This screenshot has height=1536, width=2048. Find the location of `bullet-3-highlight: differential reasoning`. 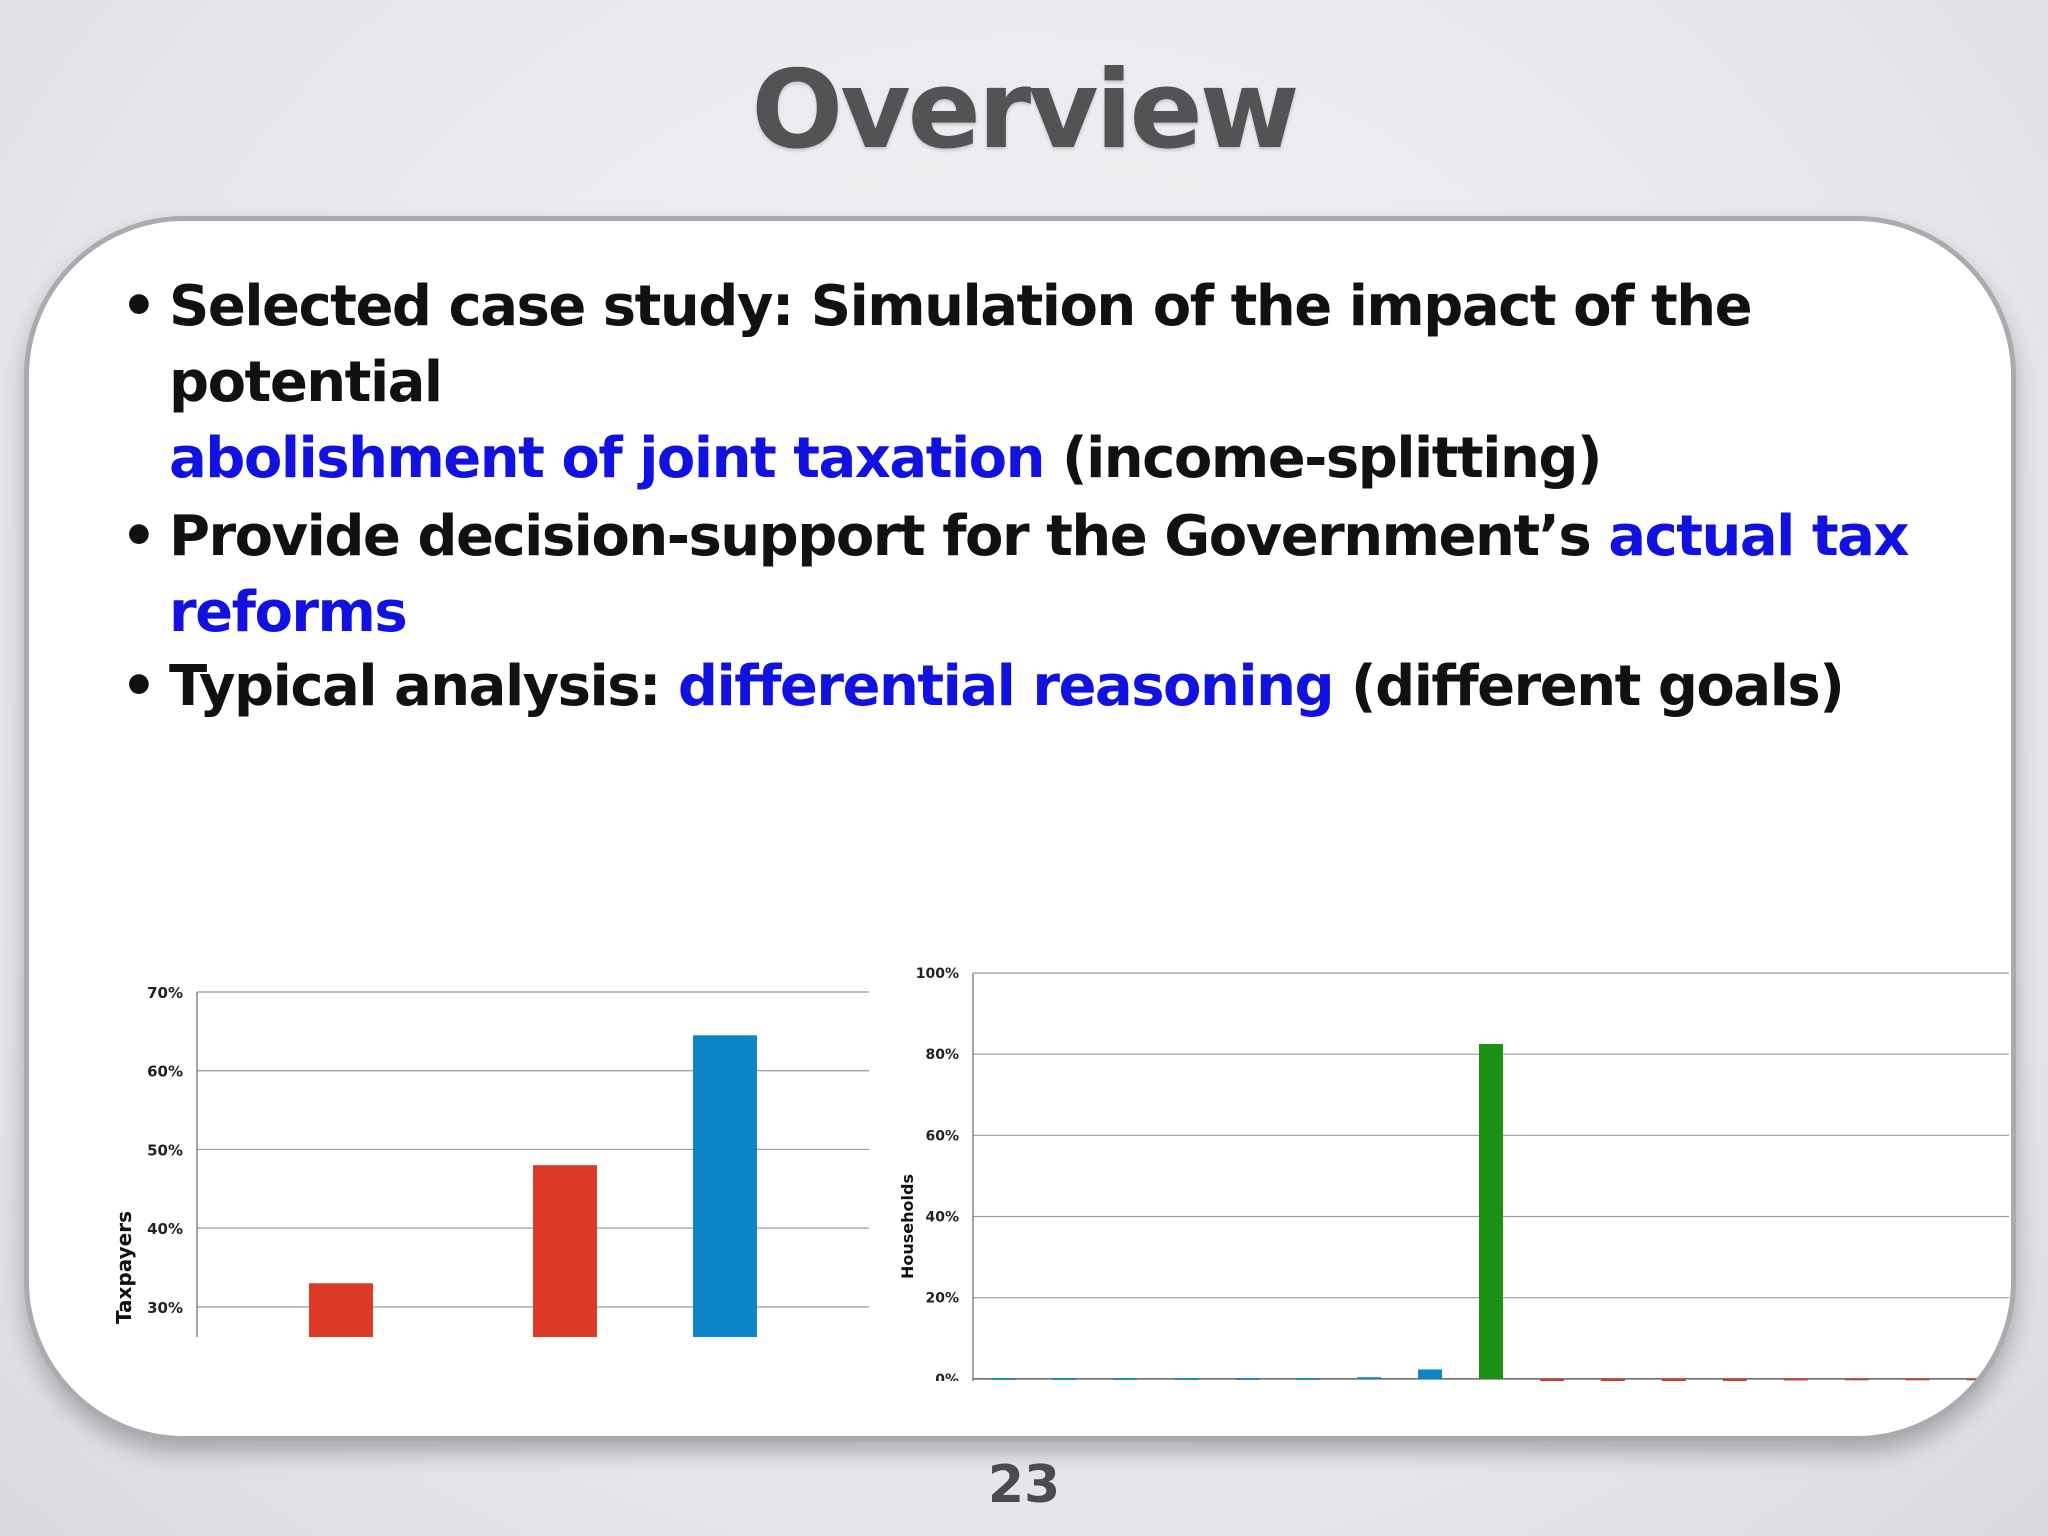

bullet-3-highlight: differential reasoning is located at coordinates (1006, 686).